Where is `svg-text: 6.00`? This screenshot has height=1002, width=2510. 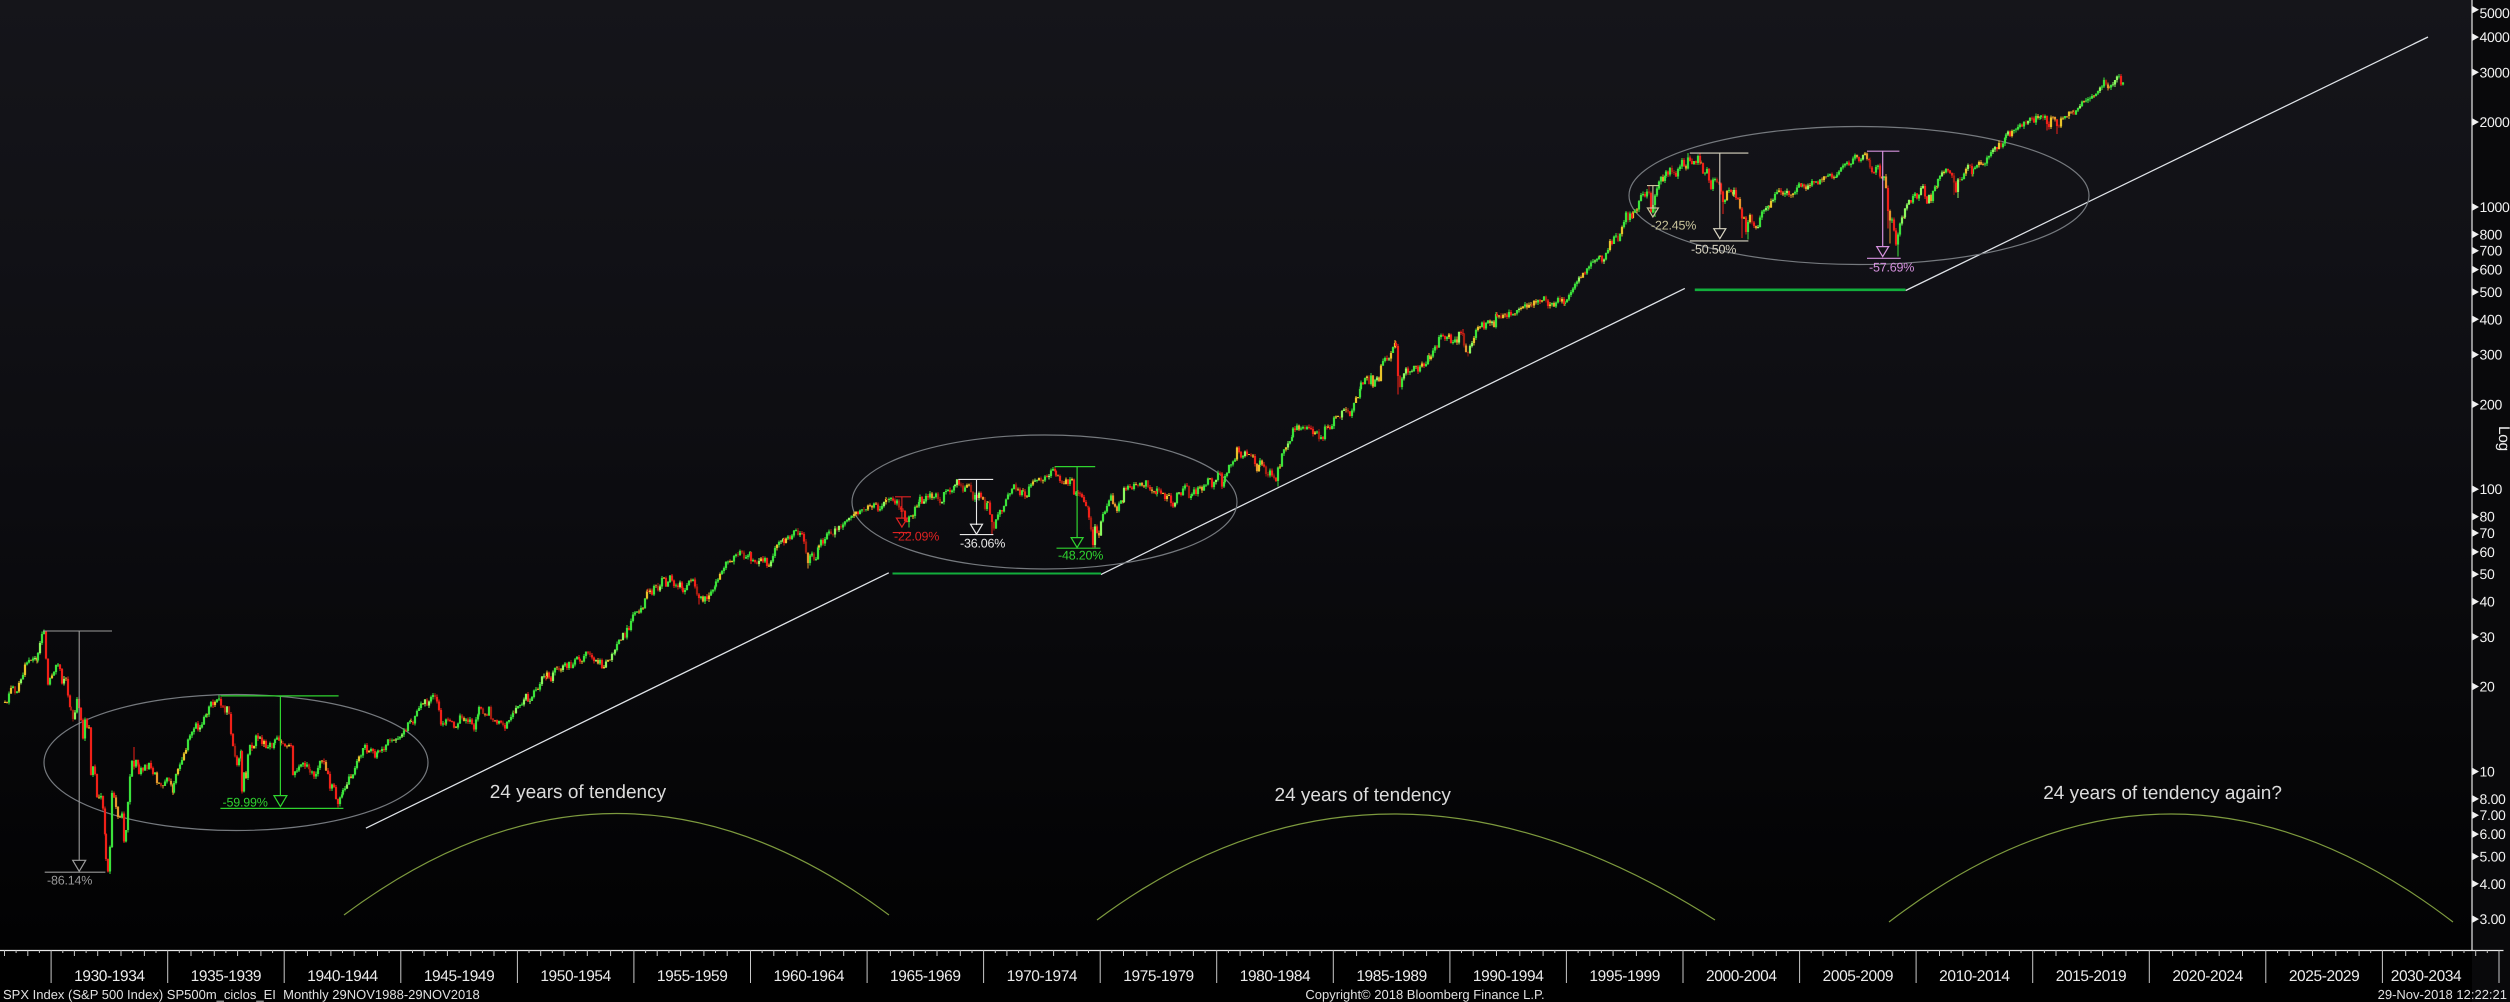 svg-text: 6.00 is located at coordinates (2493, 834).